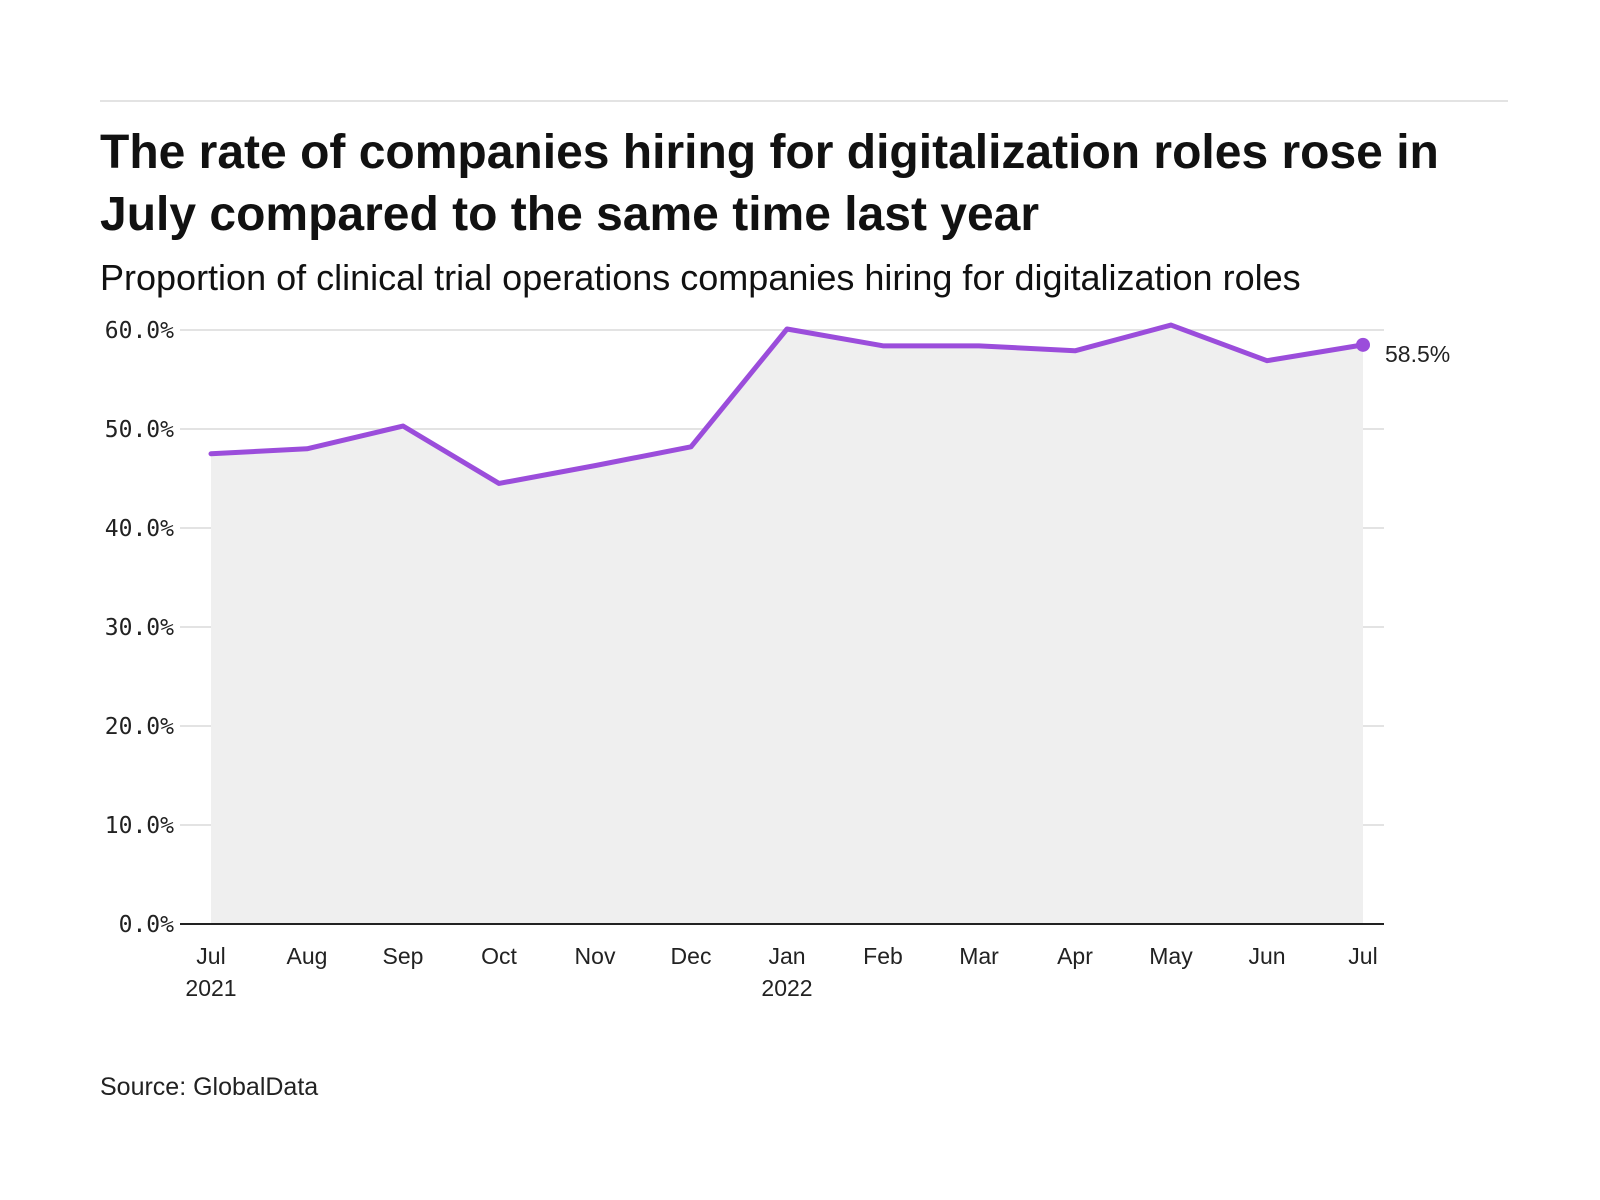 The image size is (1600, 1200). I want to click on x-tick-label: Sep, so click(403, 956).